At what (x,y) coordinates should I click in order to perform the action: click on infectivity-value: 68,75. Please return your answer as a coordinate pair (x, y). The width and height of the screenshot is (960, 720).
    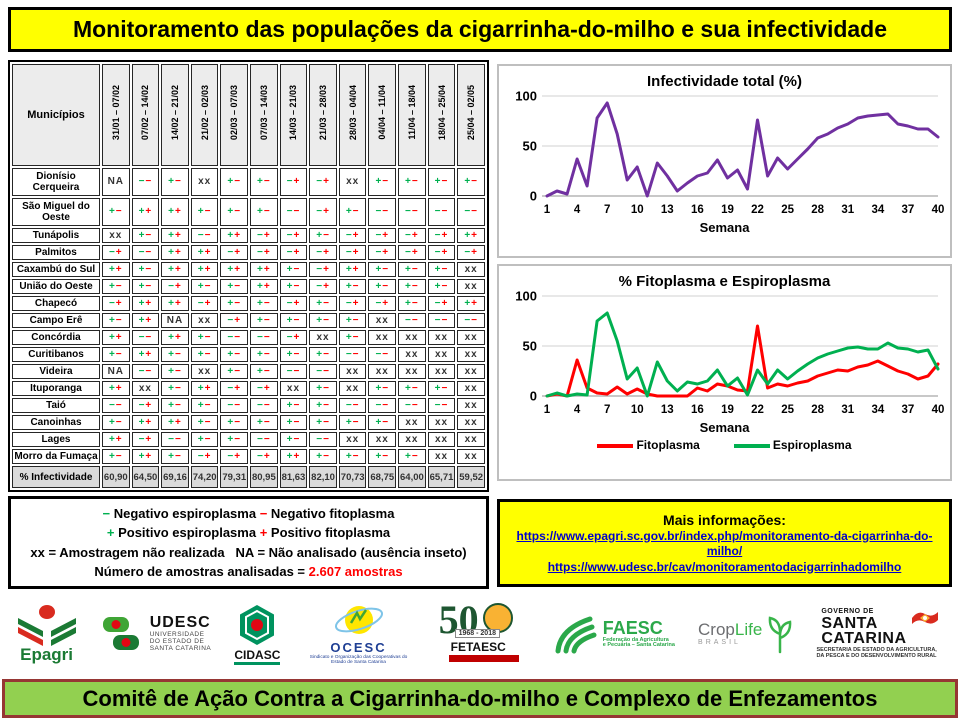
    Looking at the image, I should click on (382, 477).